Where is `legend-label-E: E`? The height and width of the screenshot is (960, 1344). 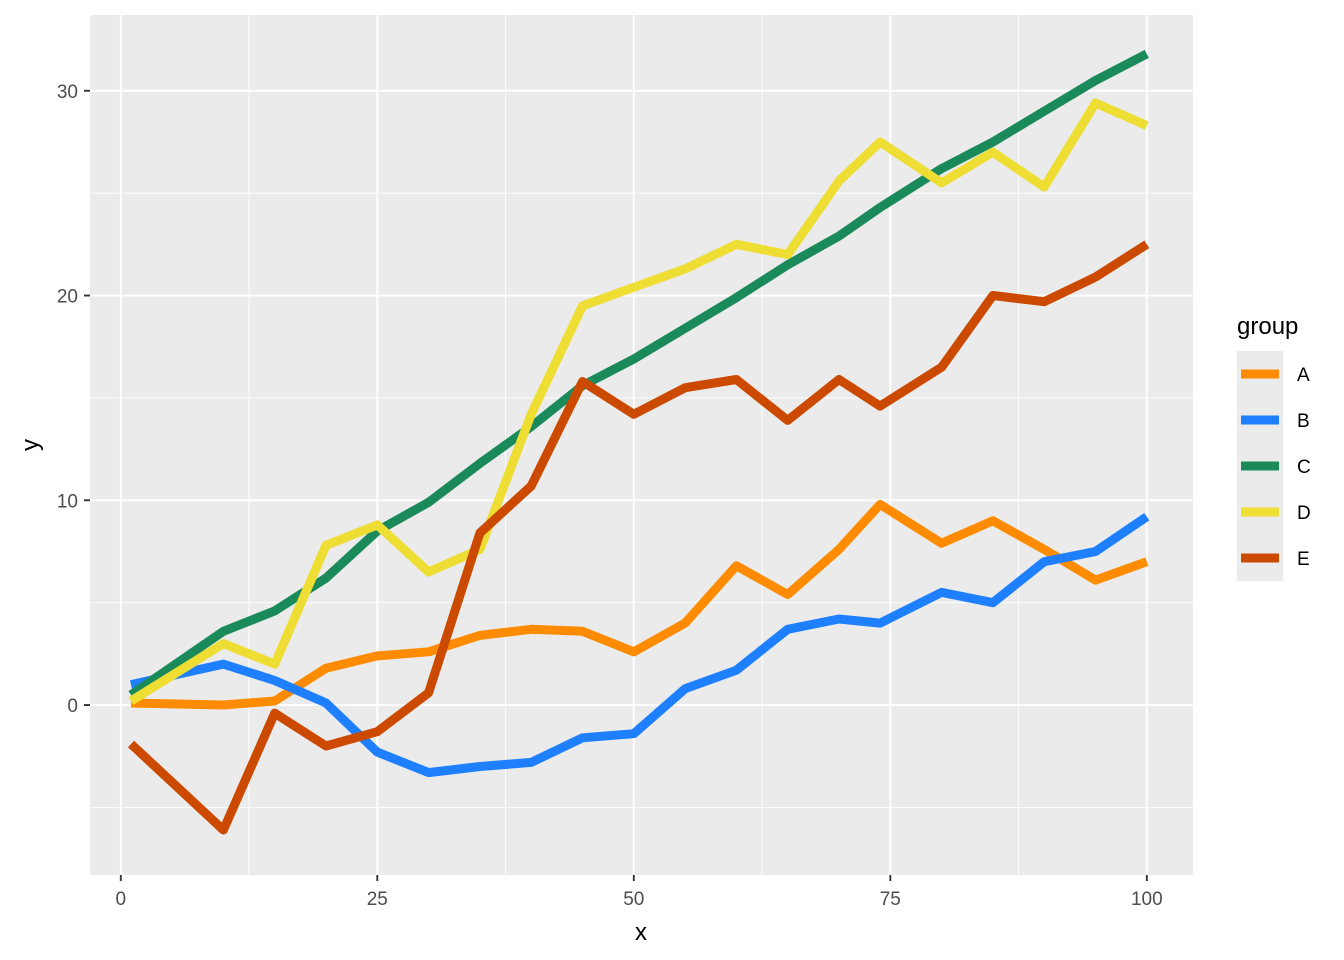 legend-label-E: E is located at coordinates (1303, 559).